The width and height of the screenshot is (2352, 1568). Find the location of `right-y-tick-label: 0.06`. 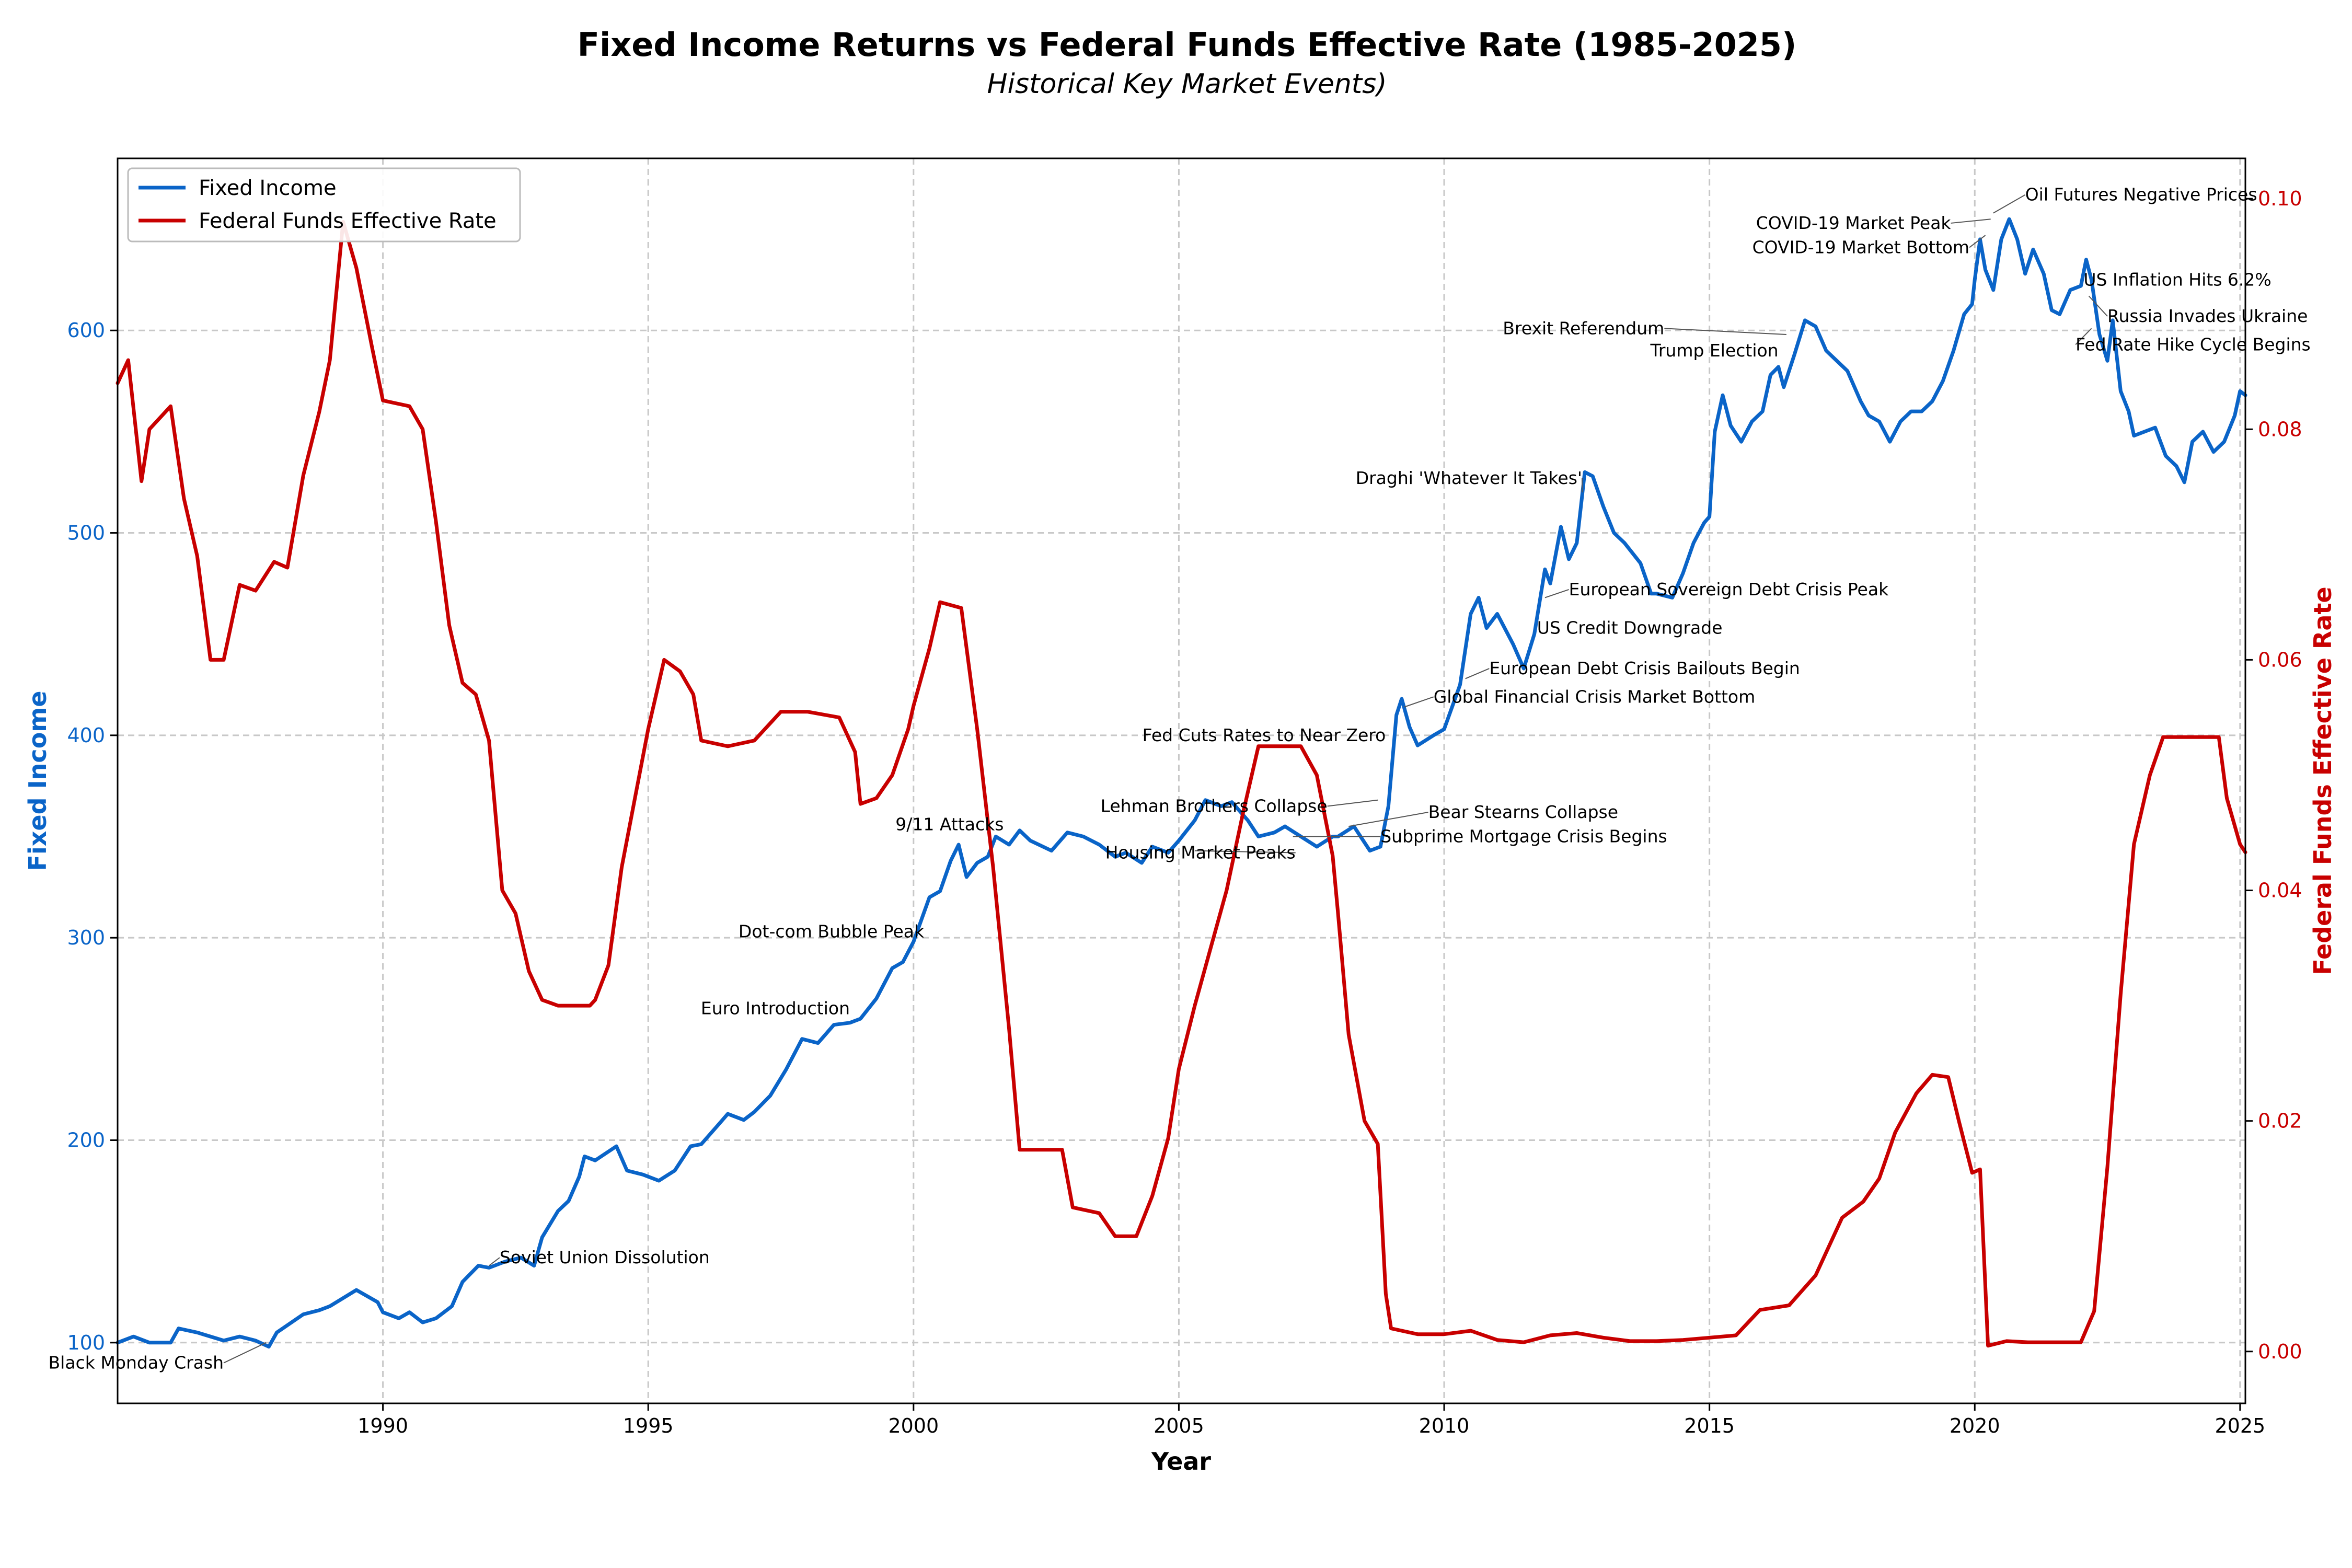

right-y-tick-label: 0.06 is located at coordinates (2280, 659).